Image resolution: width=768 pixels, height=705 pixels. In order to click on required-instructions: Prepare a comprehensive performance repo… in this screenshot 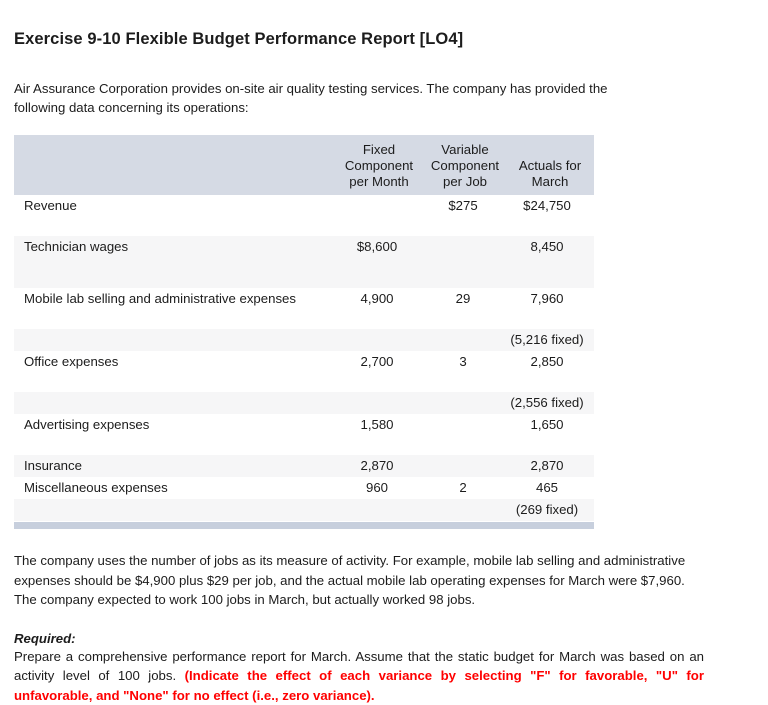, I will do `click(359, 676)`.